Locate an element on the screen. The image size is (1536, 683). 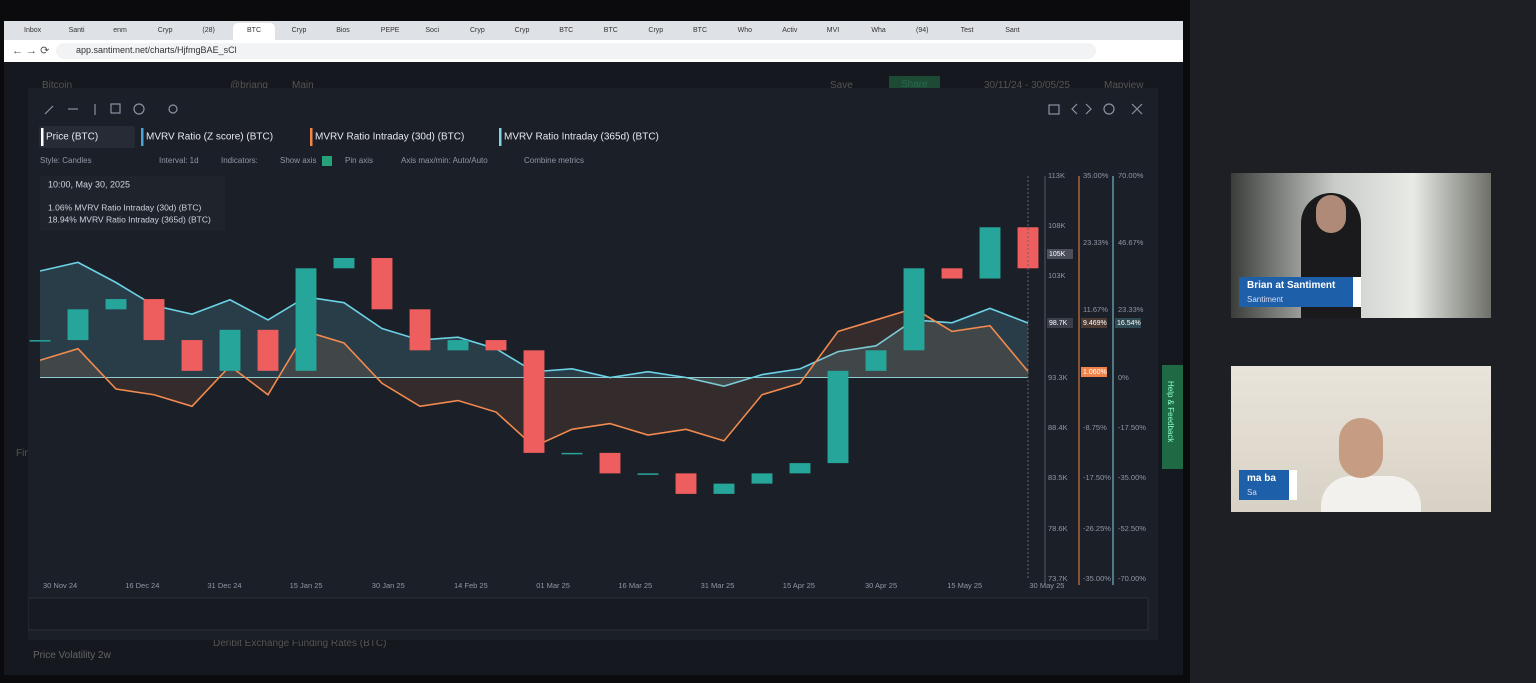
user: @brianq is located at coordinates (249, 85).